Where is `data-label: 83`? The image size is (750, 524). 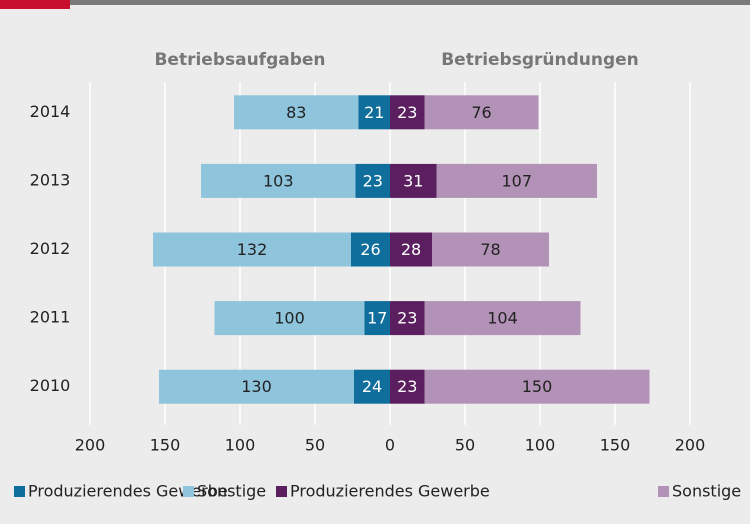 data-label: 83 is located at coordinates (296, 112).